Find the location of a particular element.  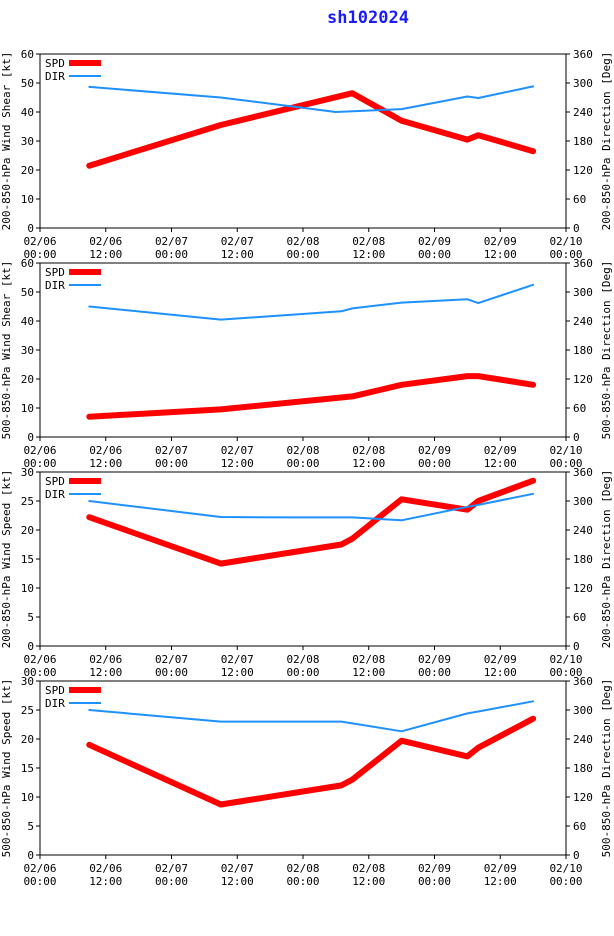

y-left-tick-label: 40 is located at coordinates (27, 321).